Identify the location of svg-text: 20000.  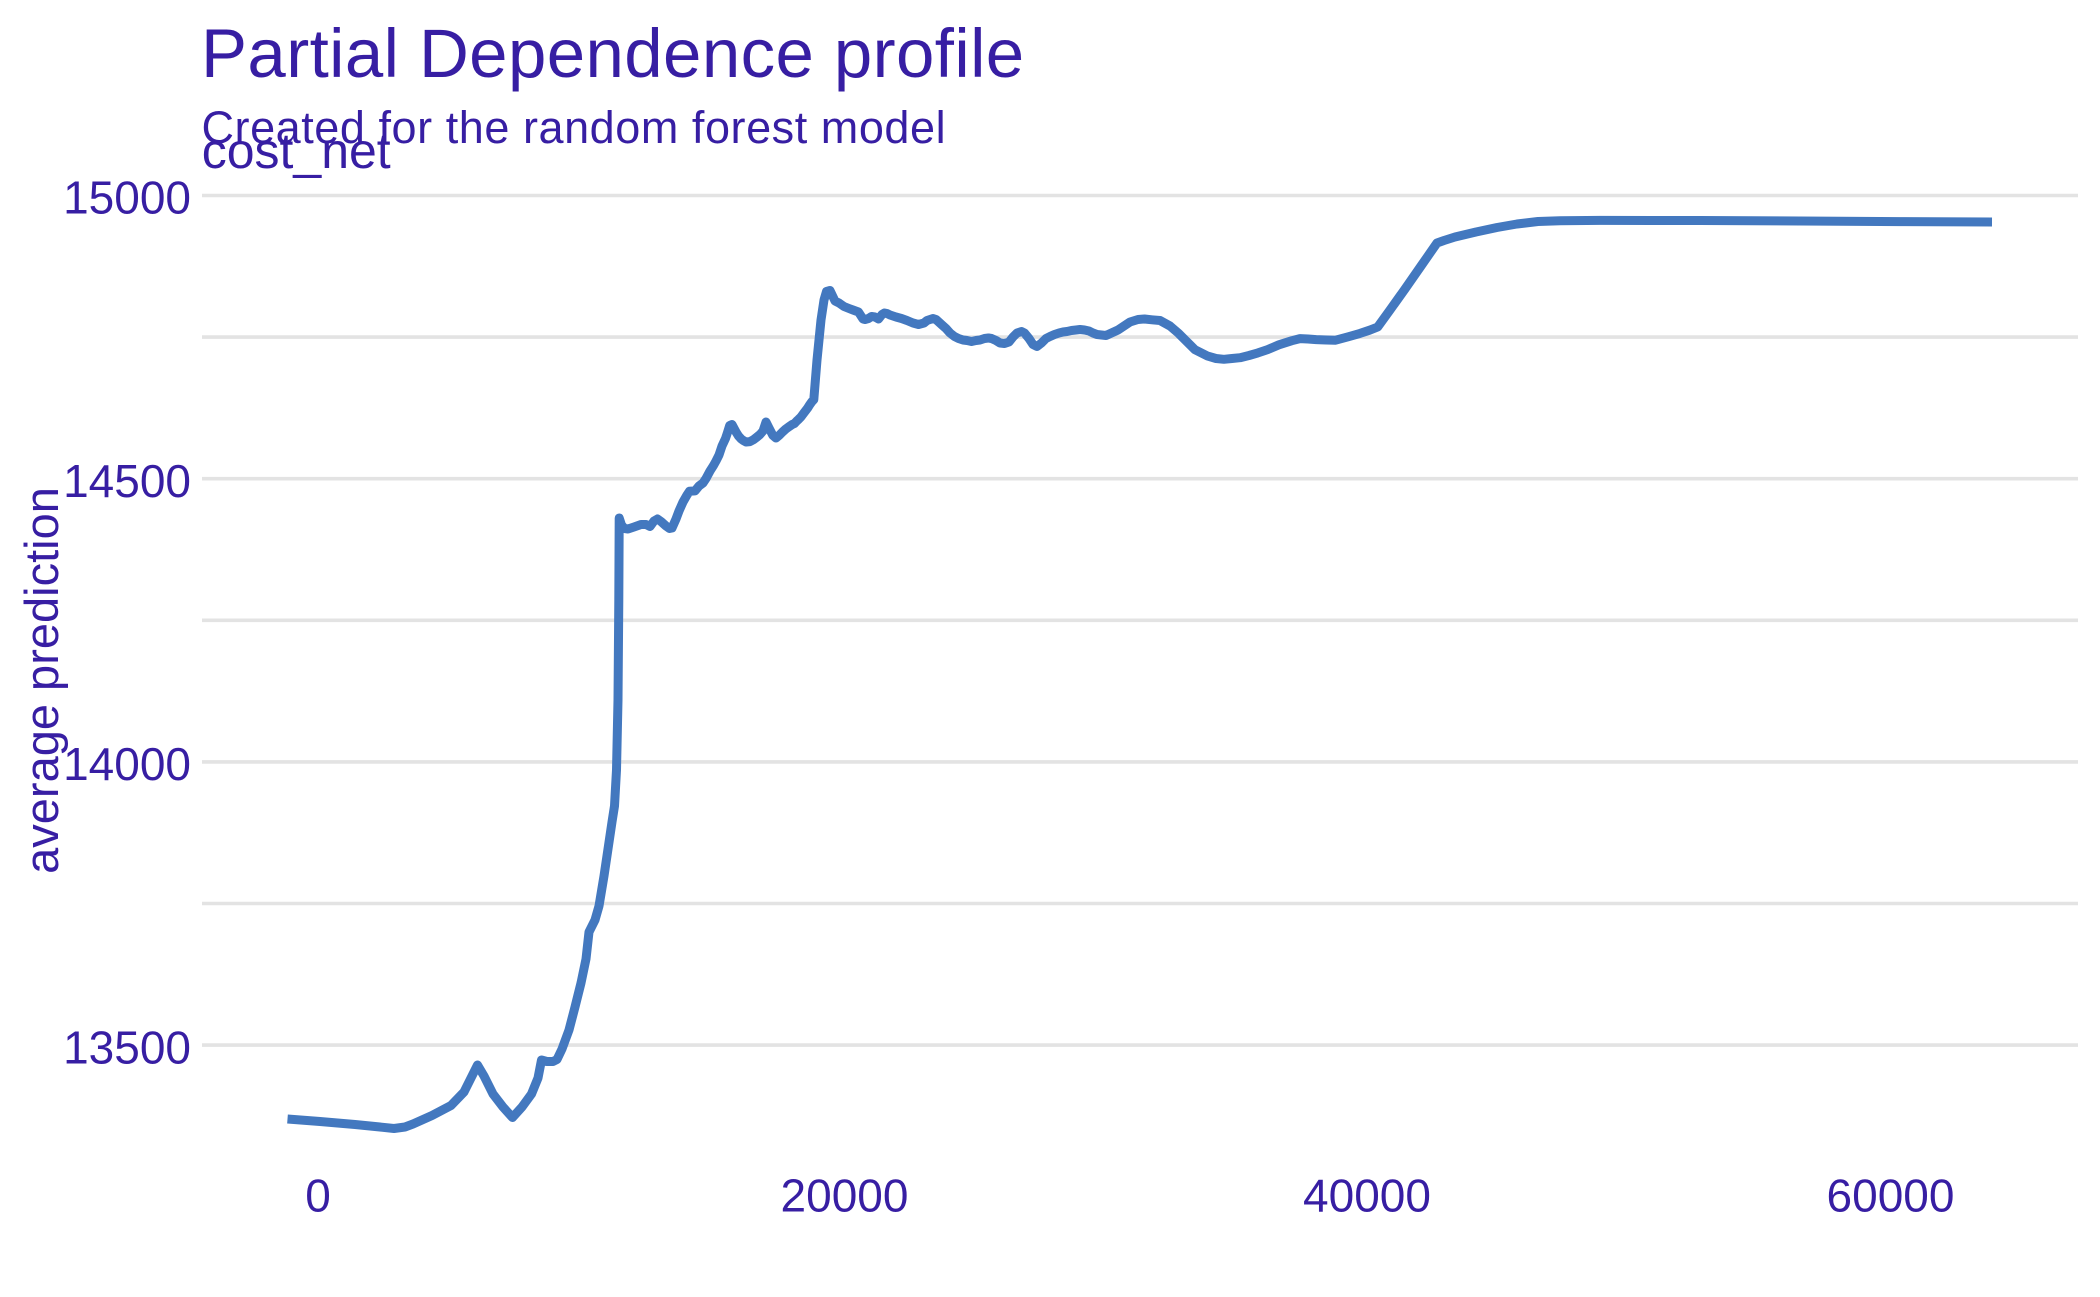
(845, 1196).